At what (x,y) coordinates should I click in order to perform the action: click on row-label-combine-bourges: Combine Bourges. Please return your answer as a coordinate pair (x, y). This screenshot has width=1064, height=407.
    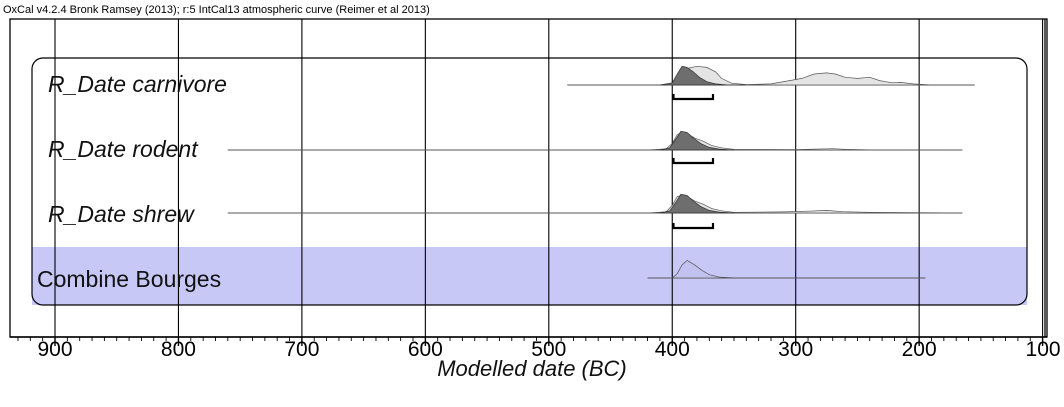
    Looking at the image, I should click on (129, 279).